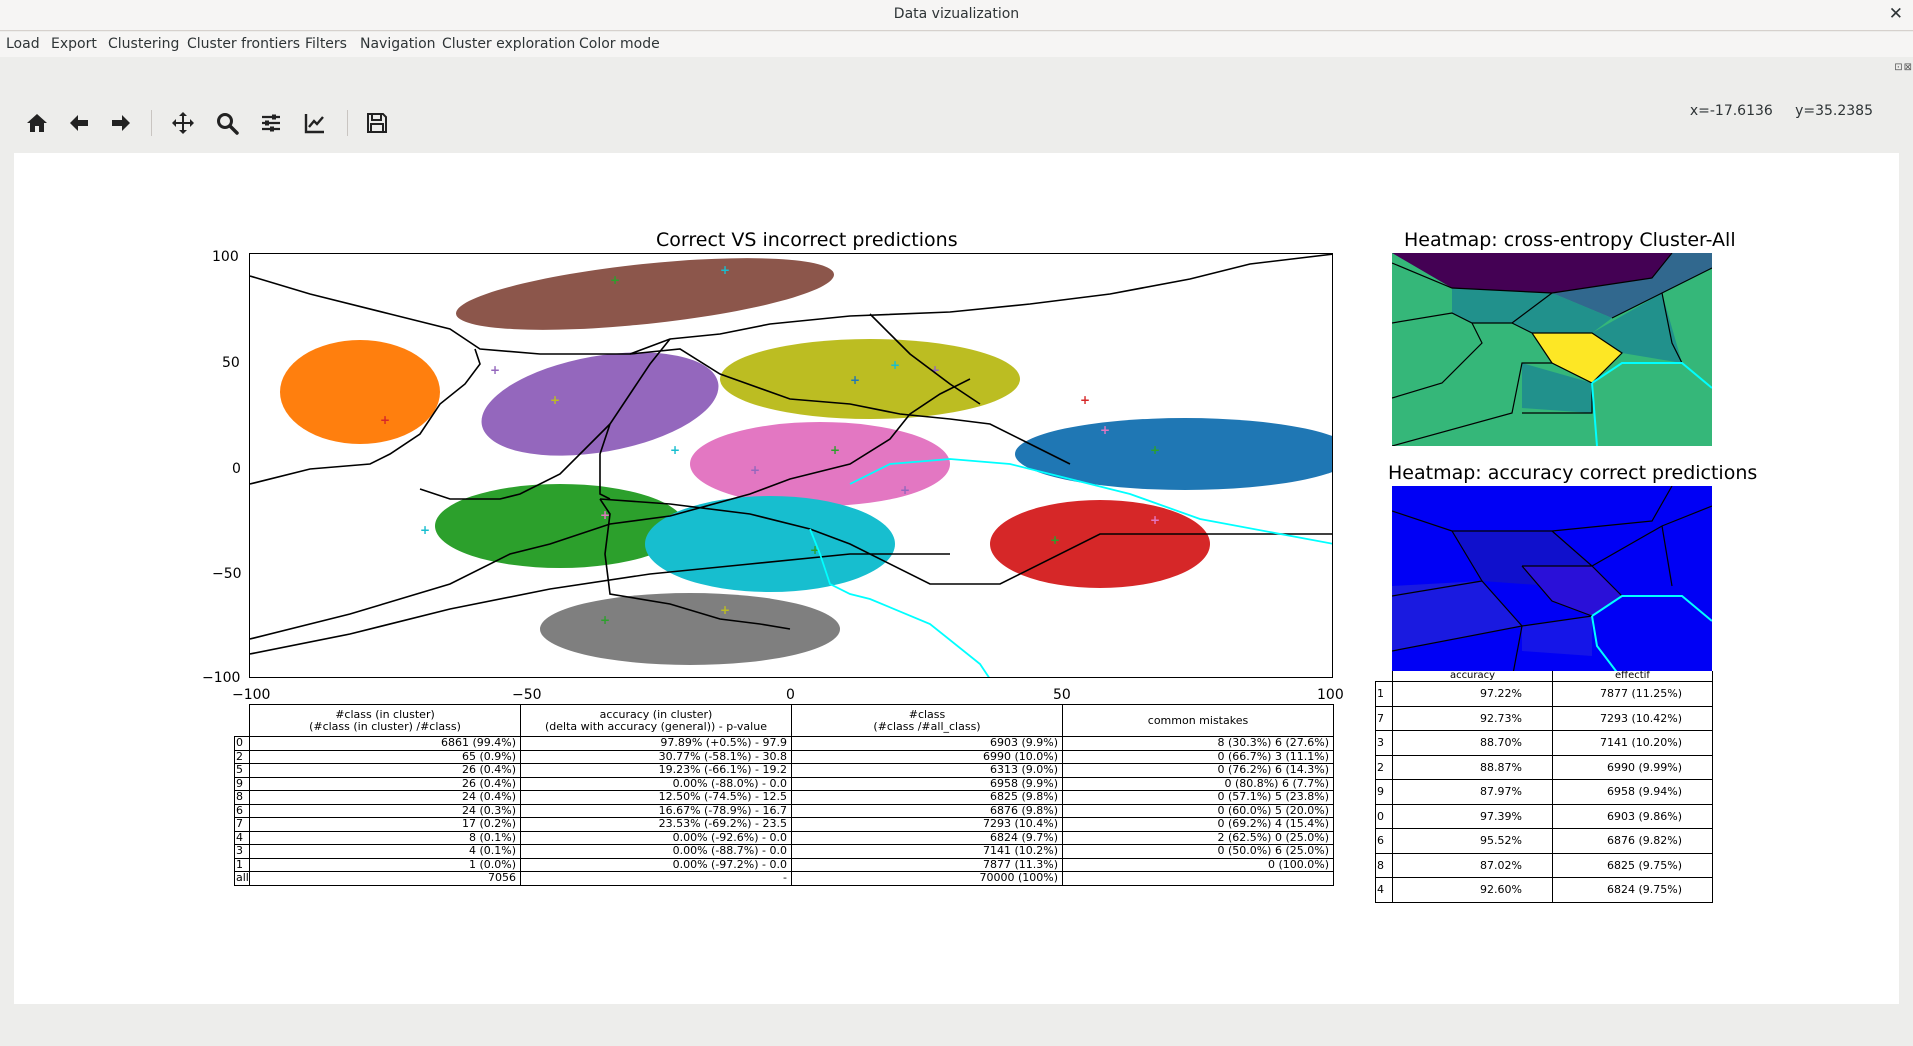 This screenshot has width=1913, height=1046. What do you see at coordinates (1834, 111) in the screenshot?
I see `cursor-y: y=35.2385` at bounding box center [1834, 111].